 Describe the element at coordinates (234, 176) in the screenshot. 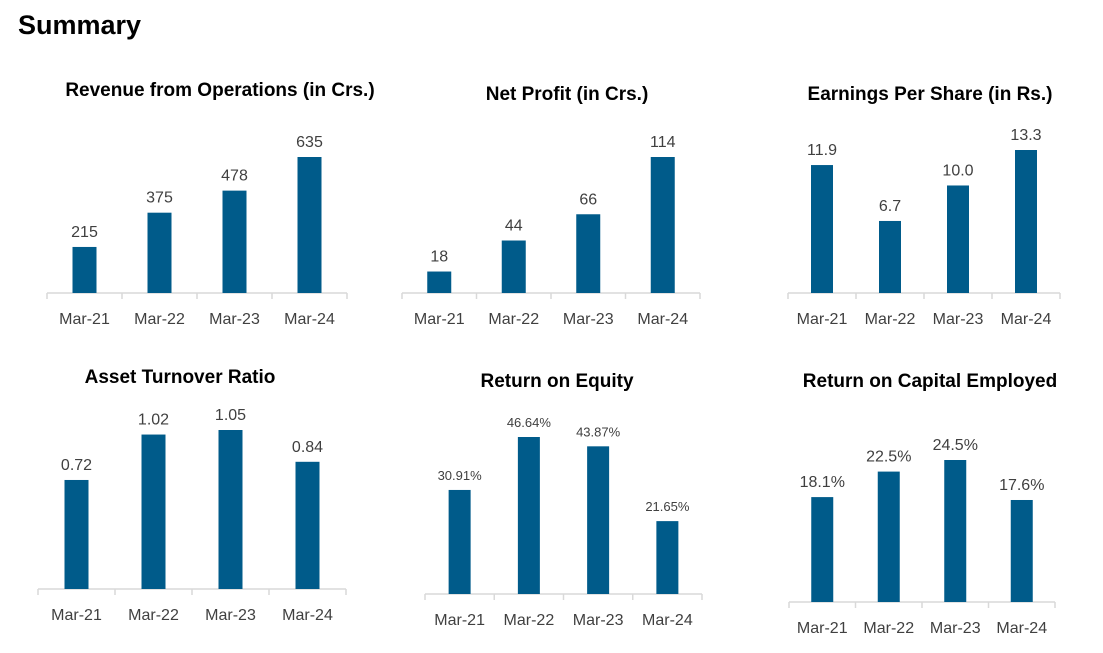

I see `data-label: 478` at that location.